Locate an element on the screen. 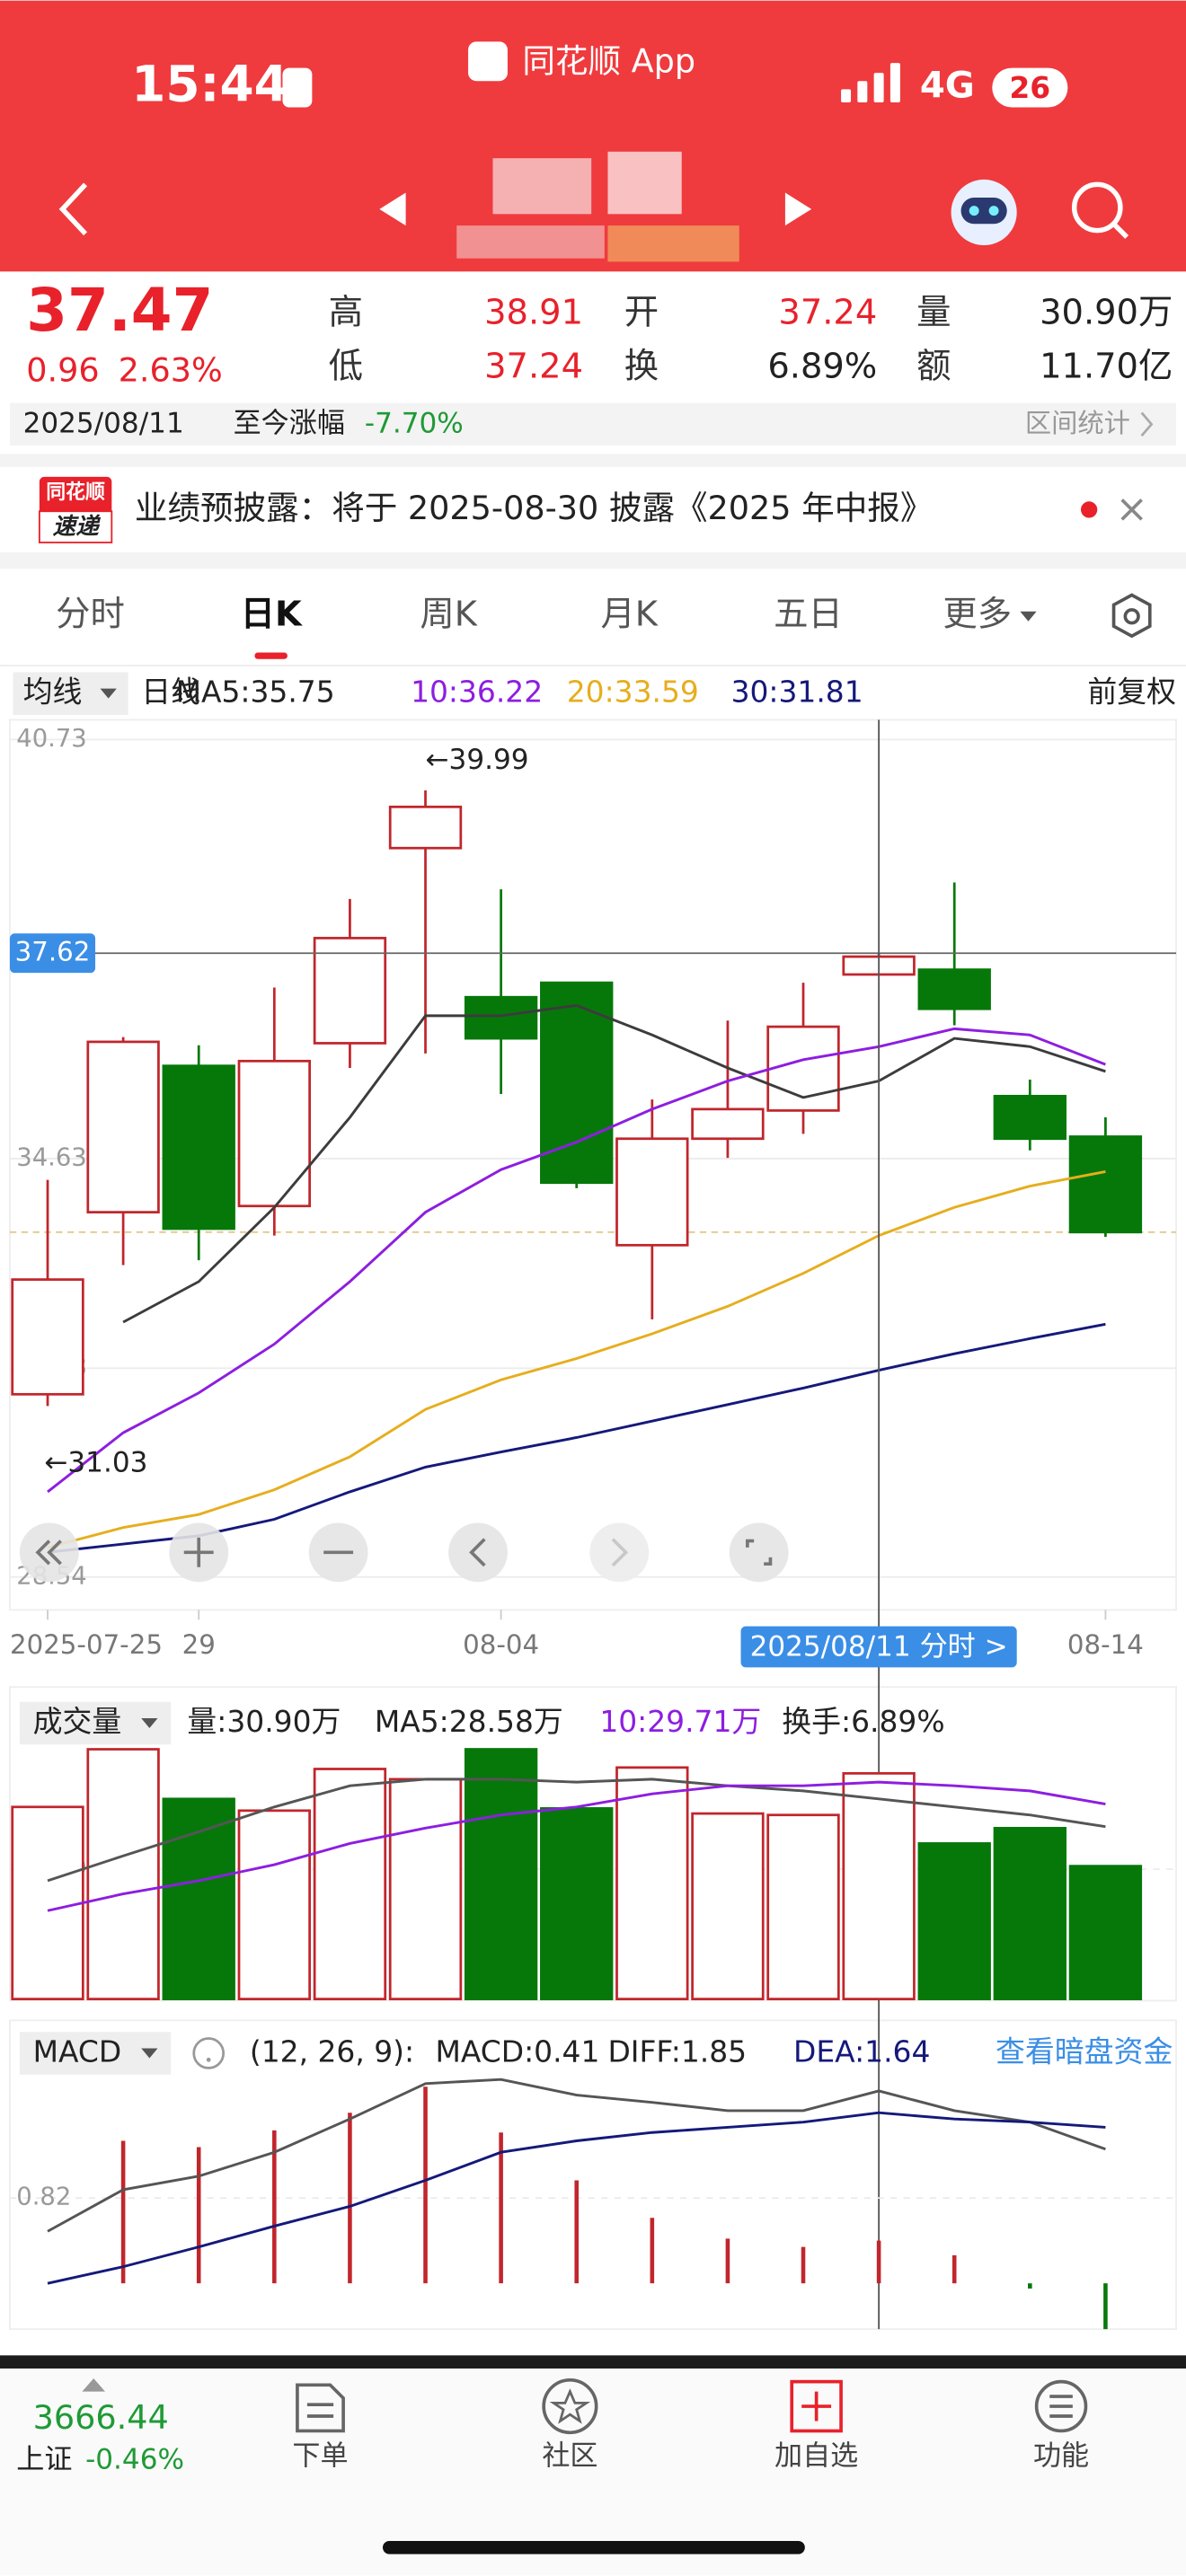  index-value: 3666.44 is located at coordinates (101, 2417).